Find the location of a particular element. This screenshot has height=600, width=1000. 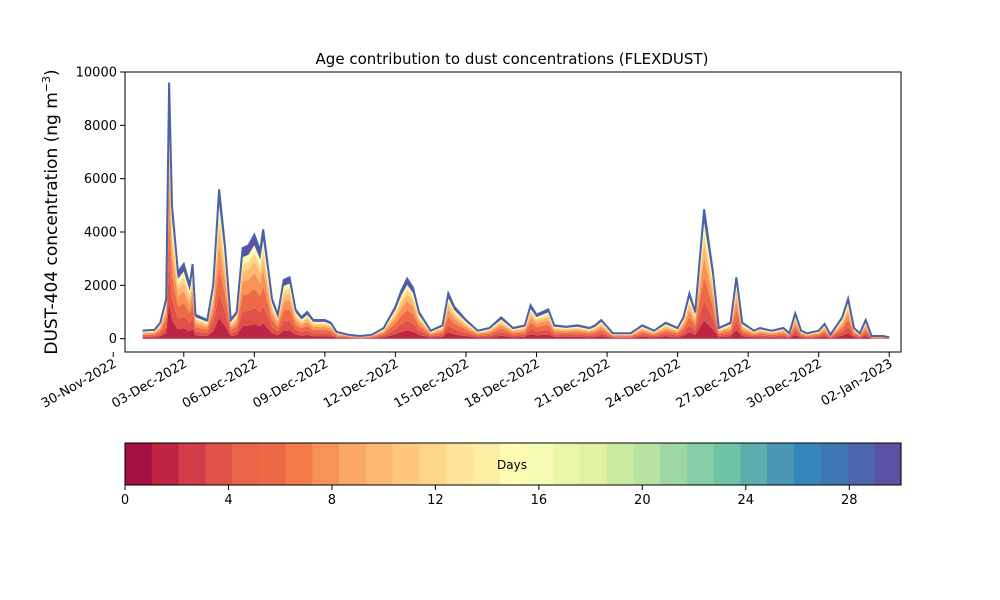

colorbar-tick-label: 0 is located at coordinates (125, 500).